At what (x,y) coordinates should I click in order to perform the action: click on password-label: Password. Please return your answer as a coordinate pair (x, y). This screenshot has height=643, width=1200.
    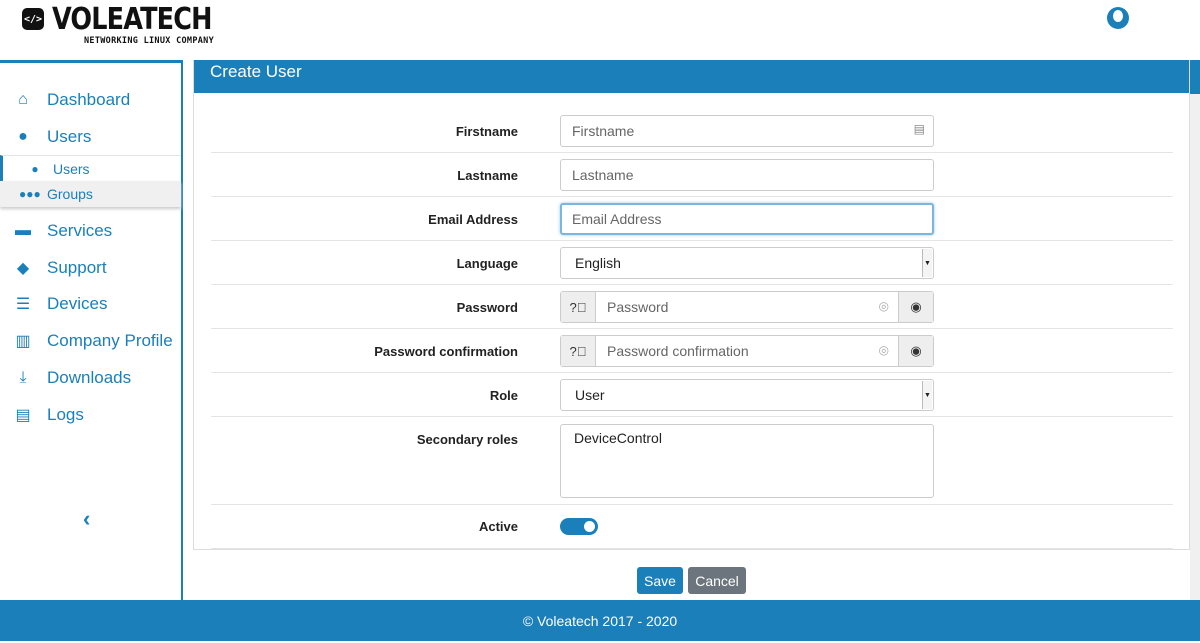
    Looking at the image, I should click on (487, 307).